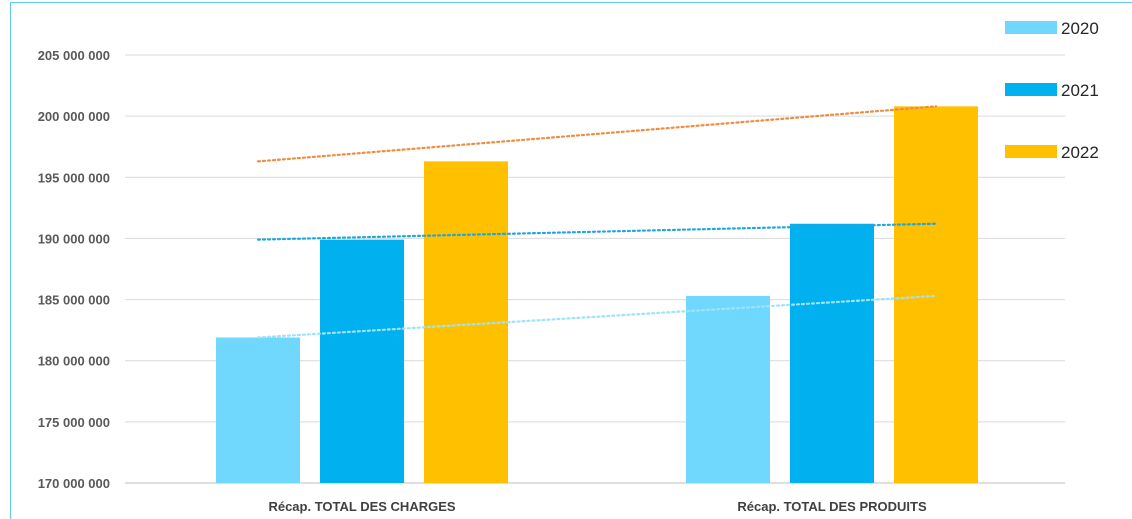 The height and width of the screenshot is (519, 1132). I want to click on trendline-2021, so click(597, 231).